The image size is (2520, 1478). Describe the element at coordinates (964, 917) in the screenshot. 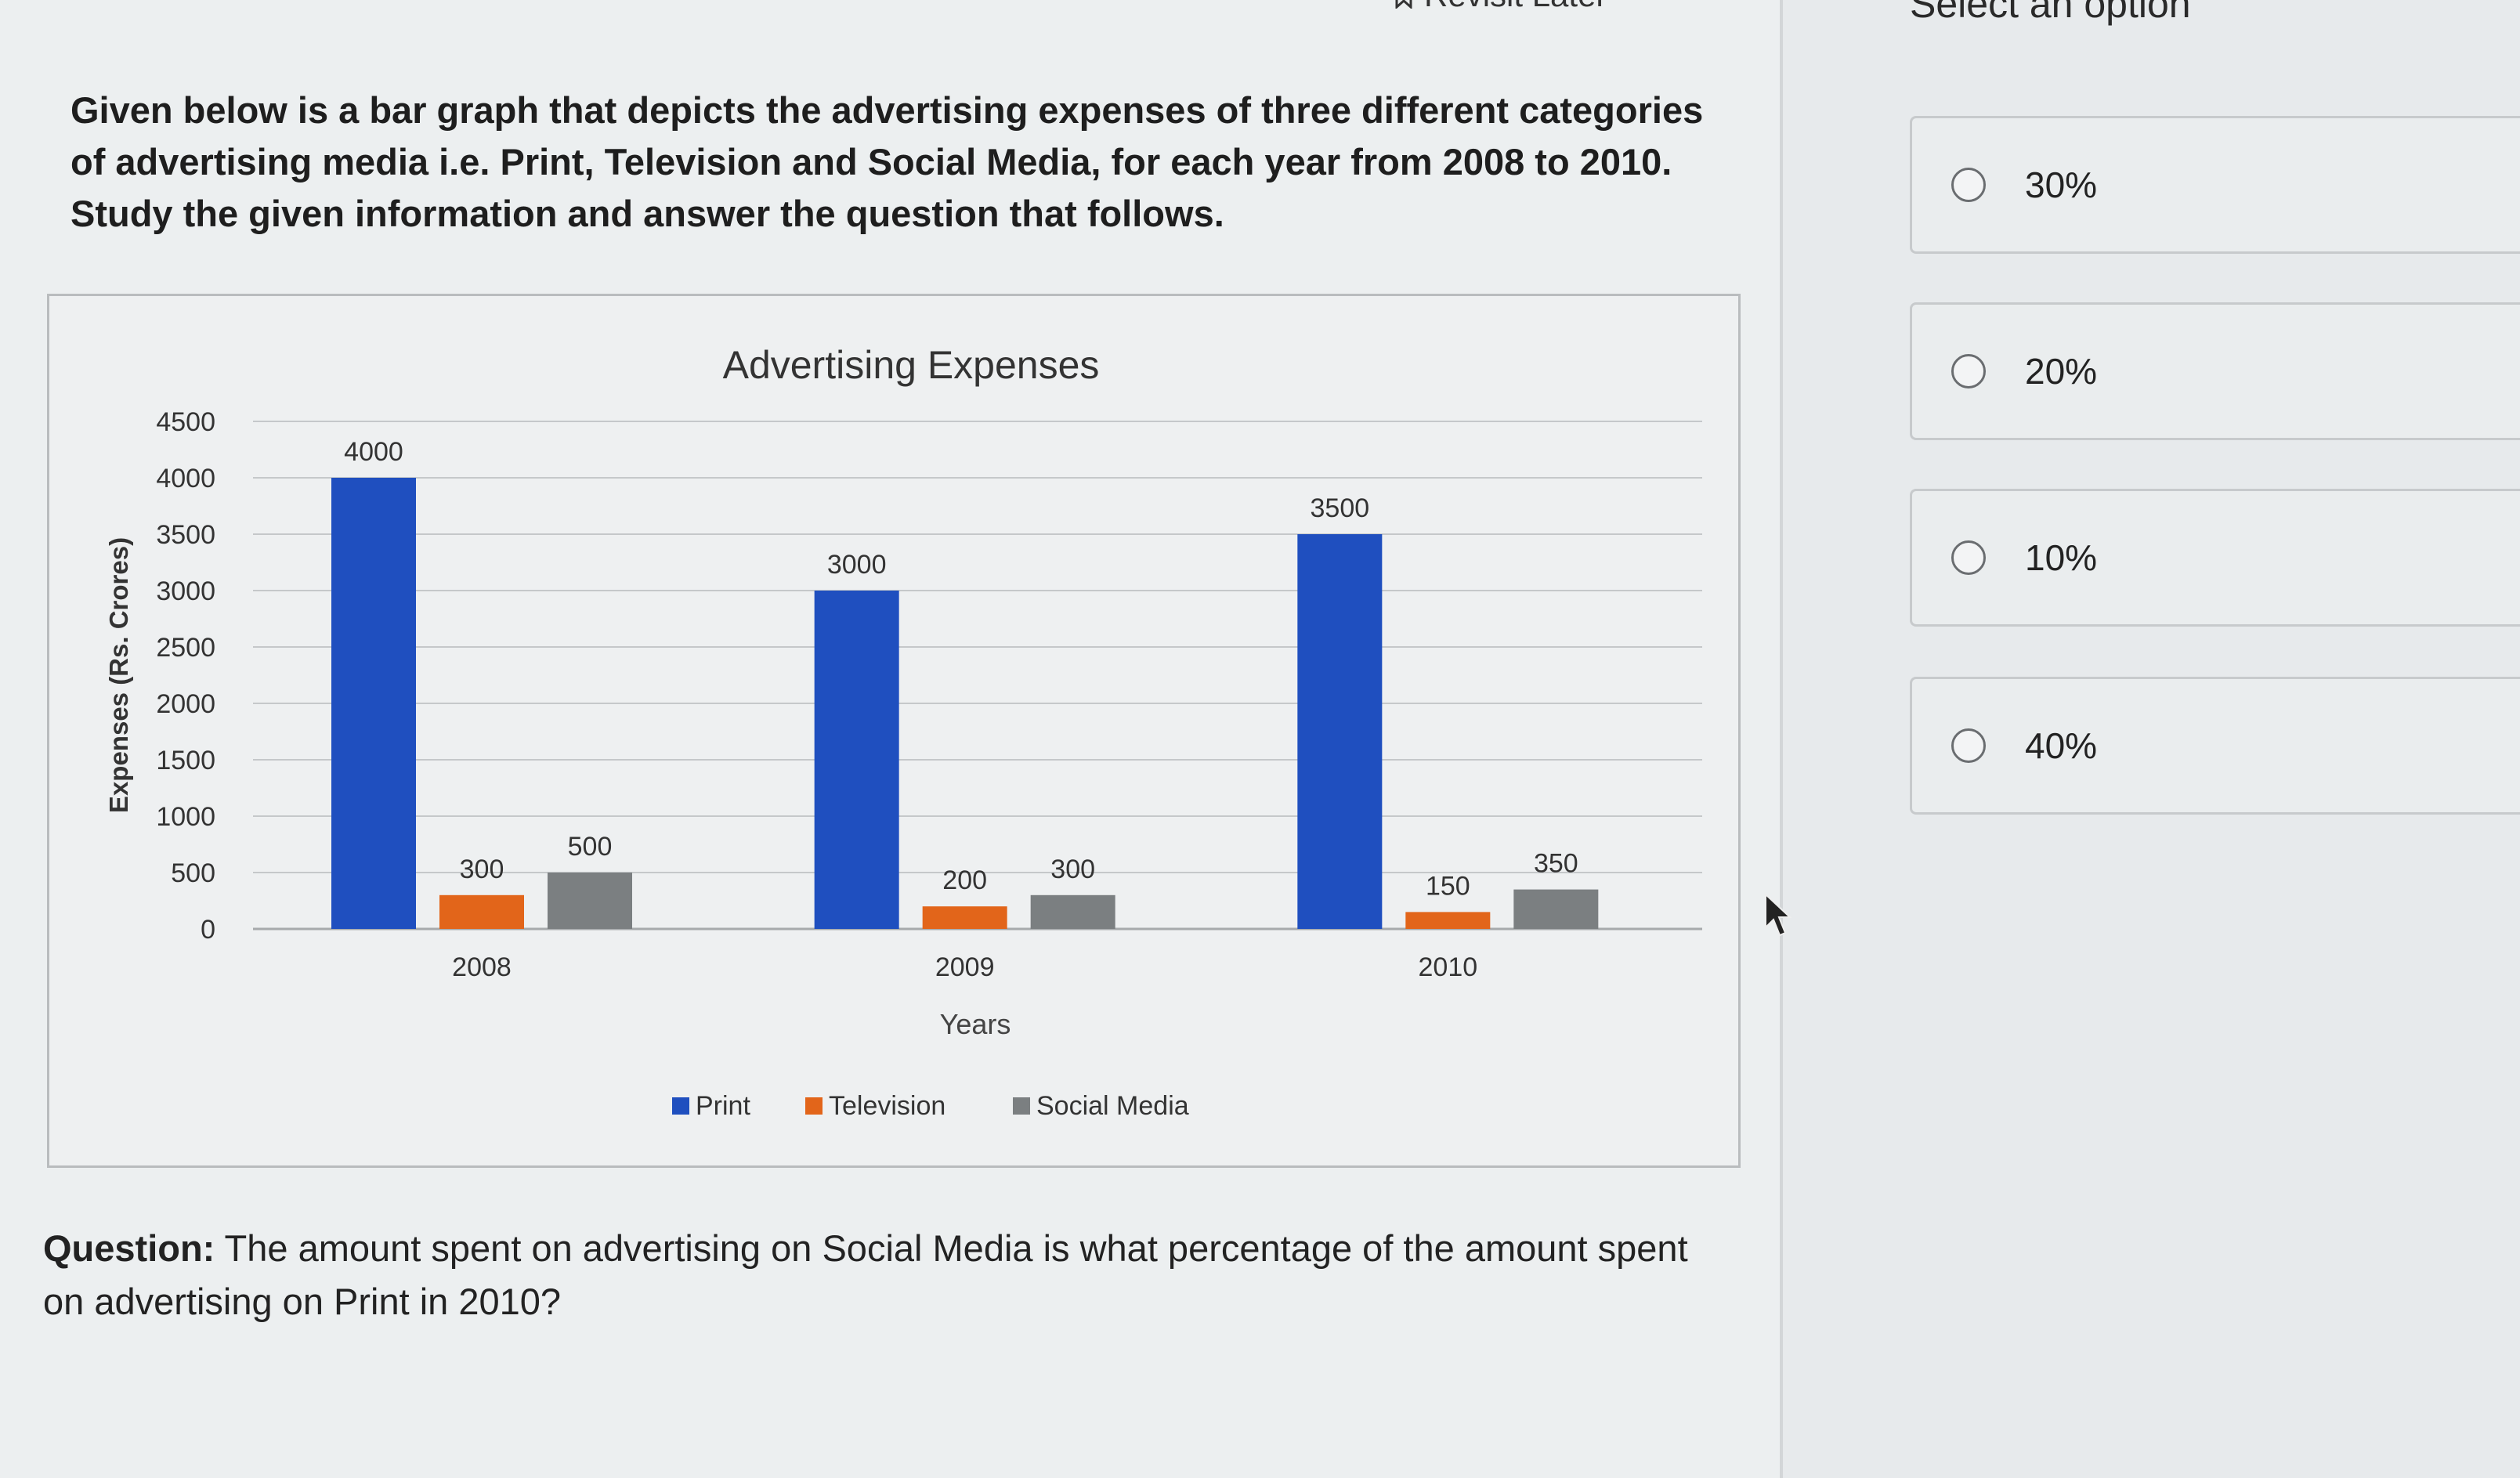

I see `bar-television-2009` at that location.